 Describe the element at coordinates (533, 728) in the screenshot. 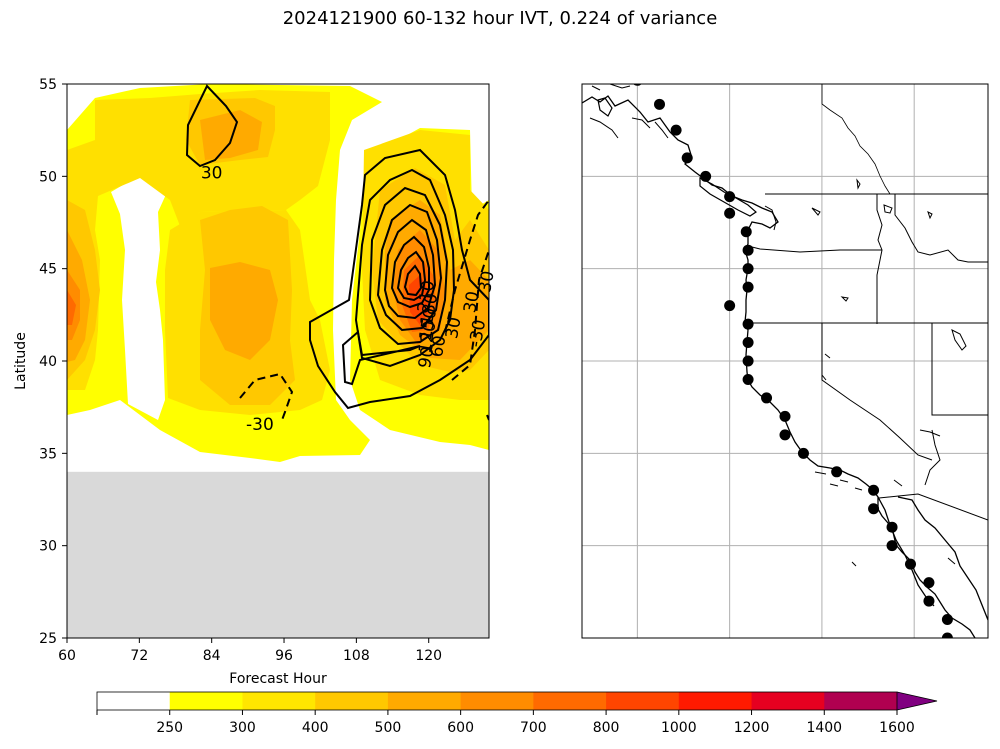

I see `colorbar-tick-label: 700` at that location.